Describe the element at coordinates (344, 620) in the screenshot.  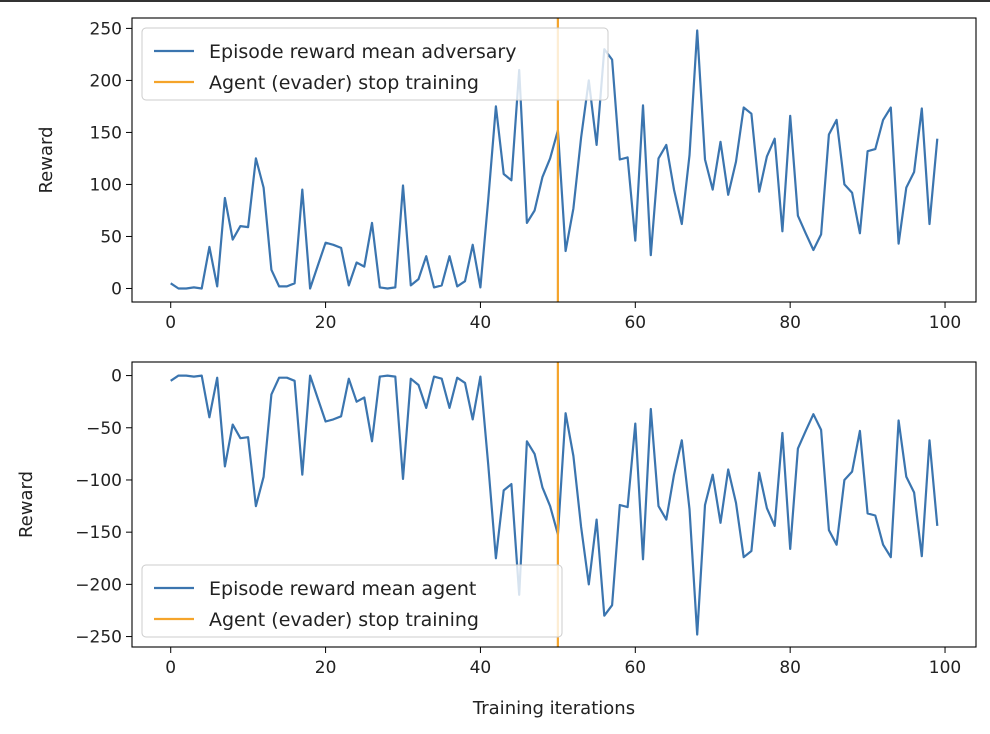
I see `chart2-legend-label: Agent (evader) stop training` at that location.